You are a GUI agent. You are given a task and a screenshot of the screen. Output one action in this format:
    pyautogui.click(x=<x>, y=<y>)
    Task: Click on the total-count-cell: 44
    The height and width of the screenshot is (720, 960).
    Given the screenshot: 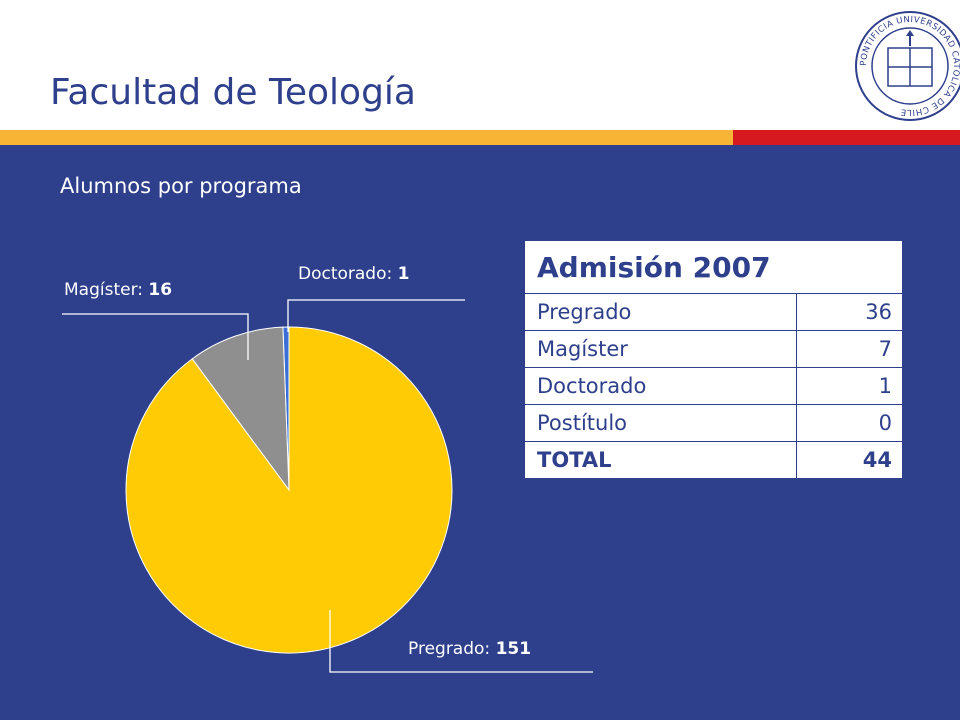 What is the action you would take?
    pyautogui.click(x=849, y=460)
    